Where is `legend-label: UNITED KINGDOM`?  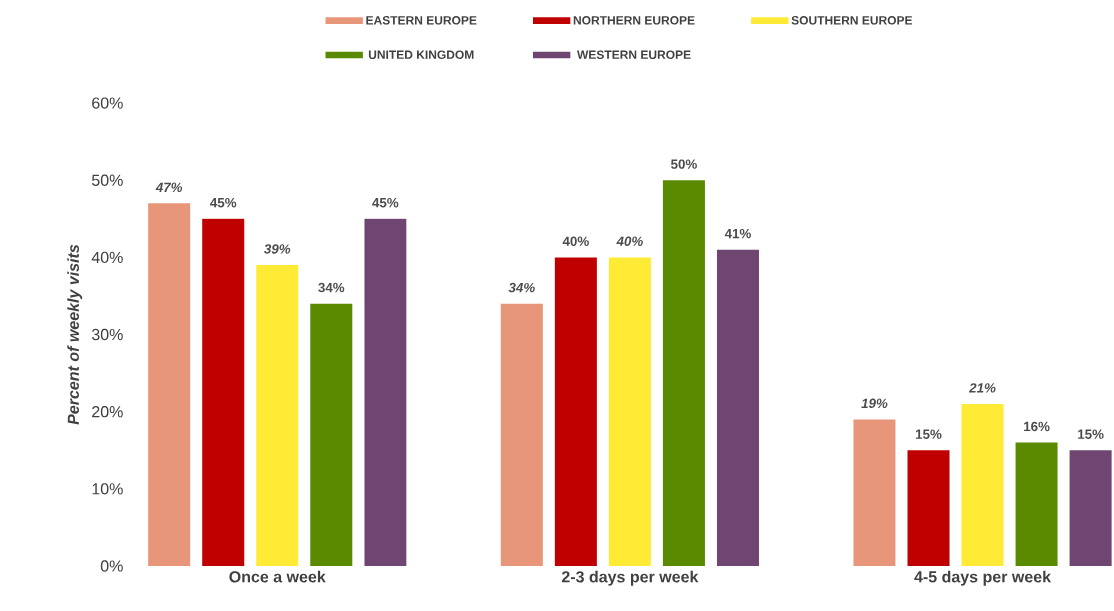 legend-label: UNITED KINGDOM is located at coordinates (421, 54).